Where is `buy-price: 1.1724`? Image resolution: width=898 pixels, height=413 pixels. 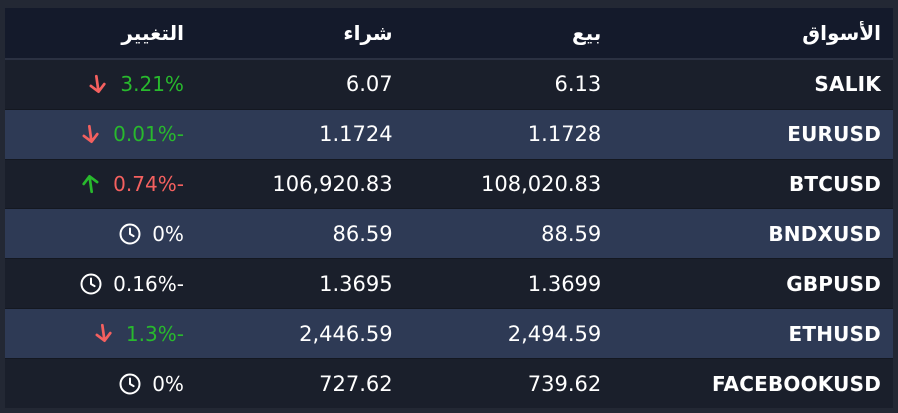
buy-price: 1.1724 is located at coordinates (356, 134).